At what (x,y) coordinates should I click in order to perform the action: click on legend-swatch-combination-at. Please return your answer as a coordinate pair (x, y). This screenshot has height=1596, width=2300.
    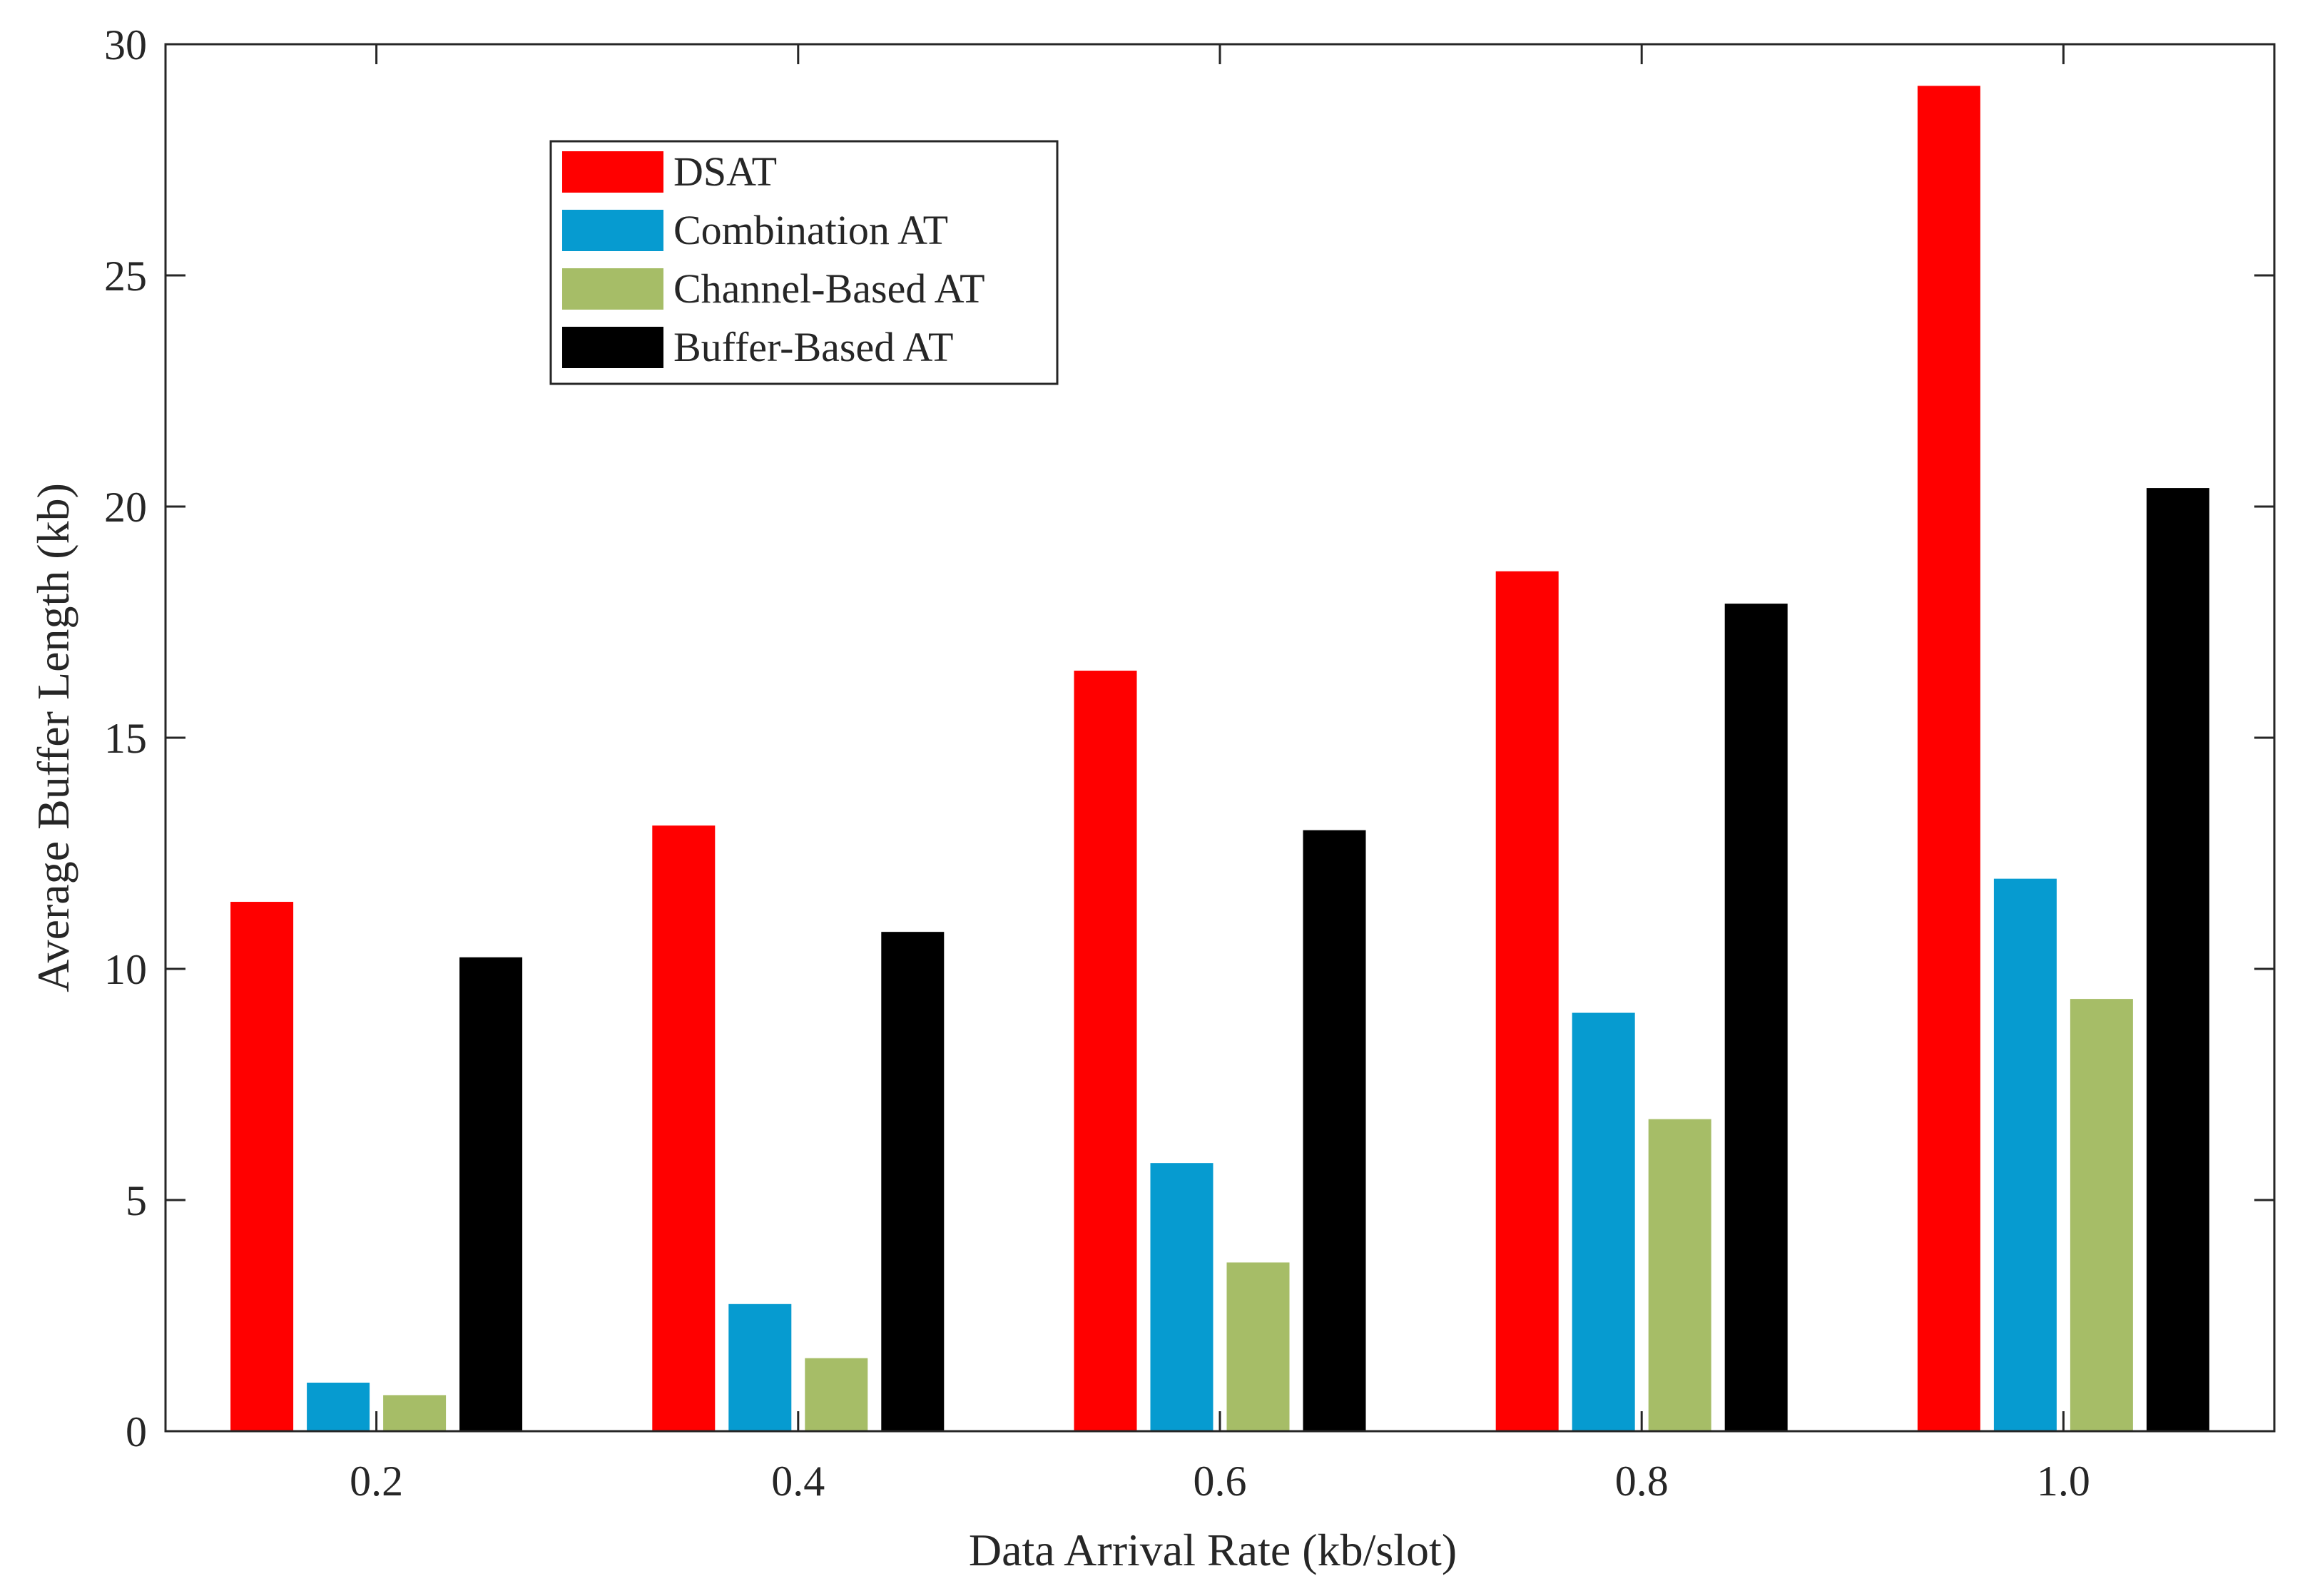
    Looking at the image, I should click on (612, 230).